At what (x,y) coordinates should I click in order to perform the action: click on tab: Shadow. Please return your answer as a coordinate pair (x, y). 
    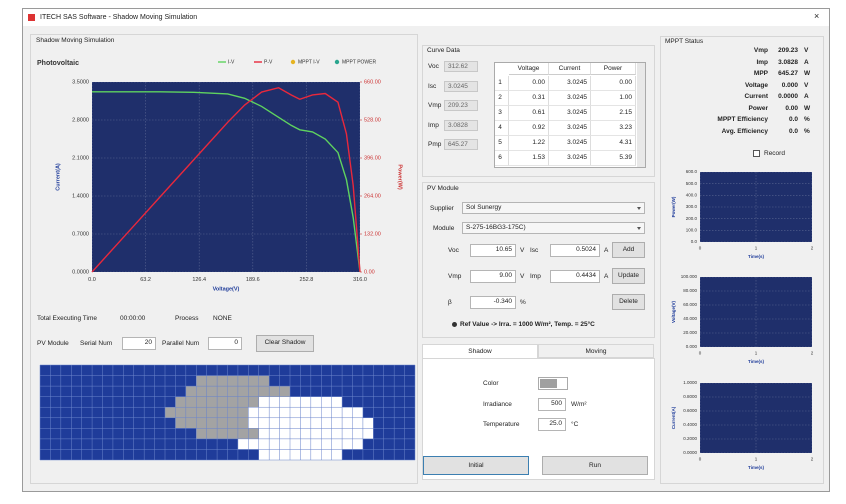
    Looking at the image, I should click on (480, 351).